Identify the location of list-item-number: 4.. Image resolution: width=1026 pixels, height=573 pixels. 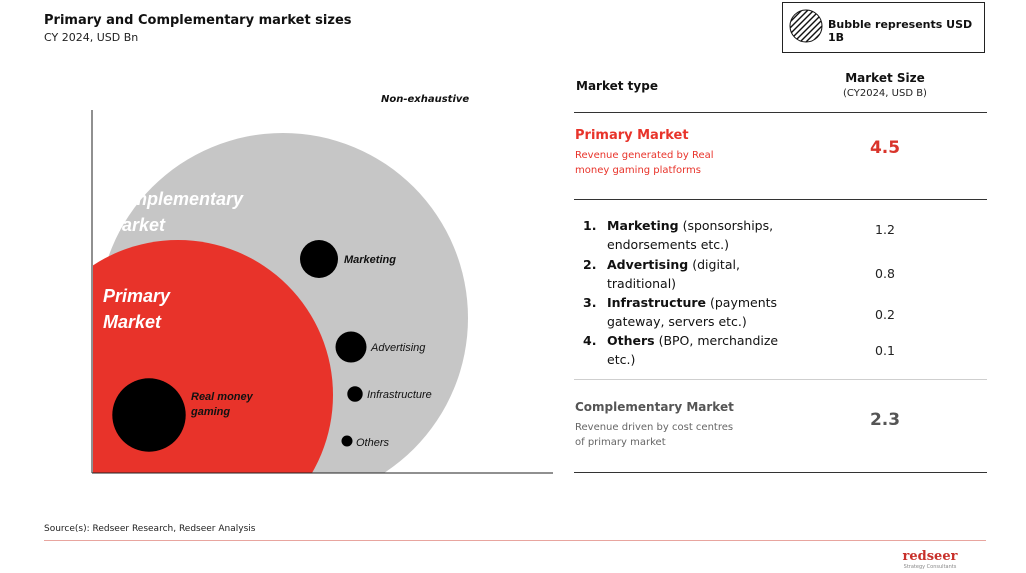
(590, 340).